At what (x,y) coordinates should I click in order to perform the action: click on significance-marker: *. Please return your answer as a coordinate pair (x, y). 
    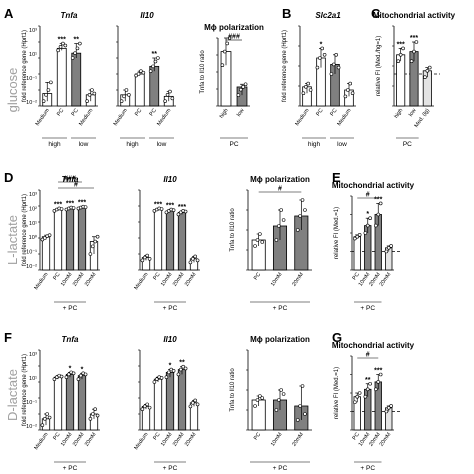
    Looking at the image, I should click on (321, 44).